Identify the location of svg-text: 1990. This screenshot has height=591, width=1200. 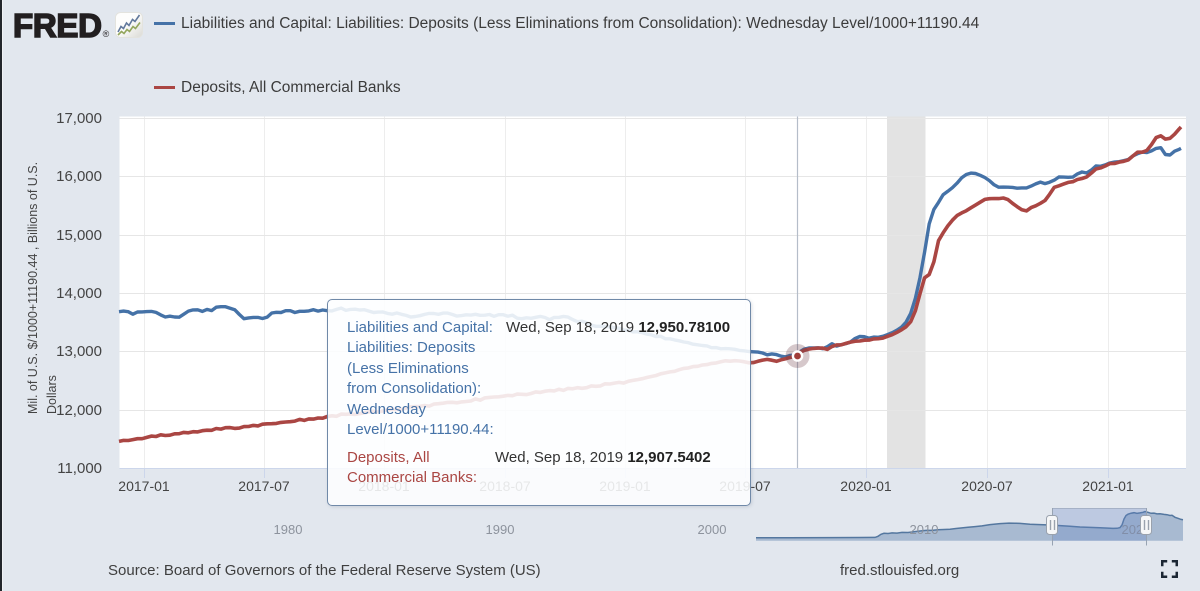
(500, 529).